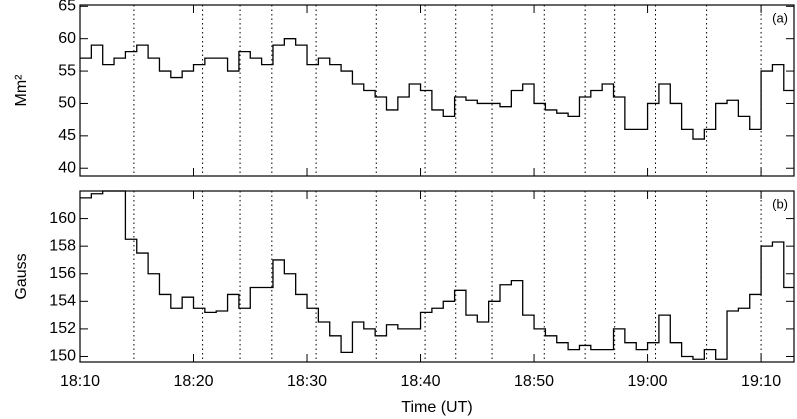  Describe the element at coordinates (67, 167) in the screenshot. I see `y-tick-label: 40` at that location.